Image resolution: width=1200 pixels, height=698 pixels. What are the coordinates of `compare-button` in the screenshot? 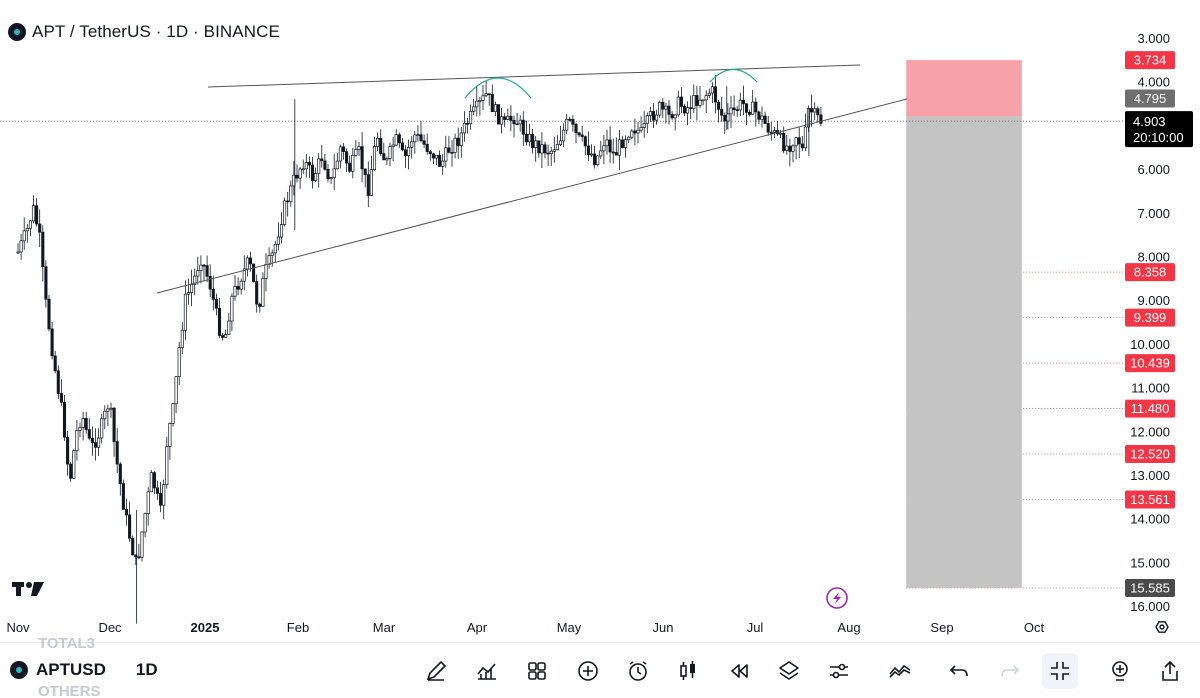 It's located at (900, 671).